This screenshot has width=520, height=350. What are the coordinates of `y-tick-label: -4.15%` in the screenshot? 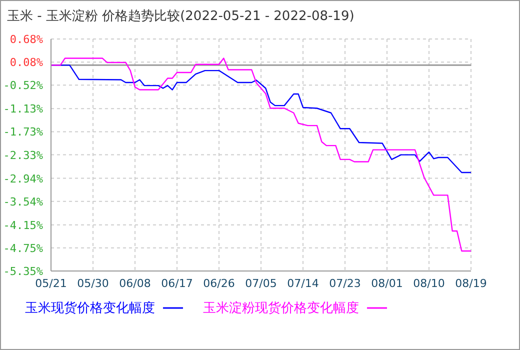 It's located at (23, 225).